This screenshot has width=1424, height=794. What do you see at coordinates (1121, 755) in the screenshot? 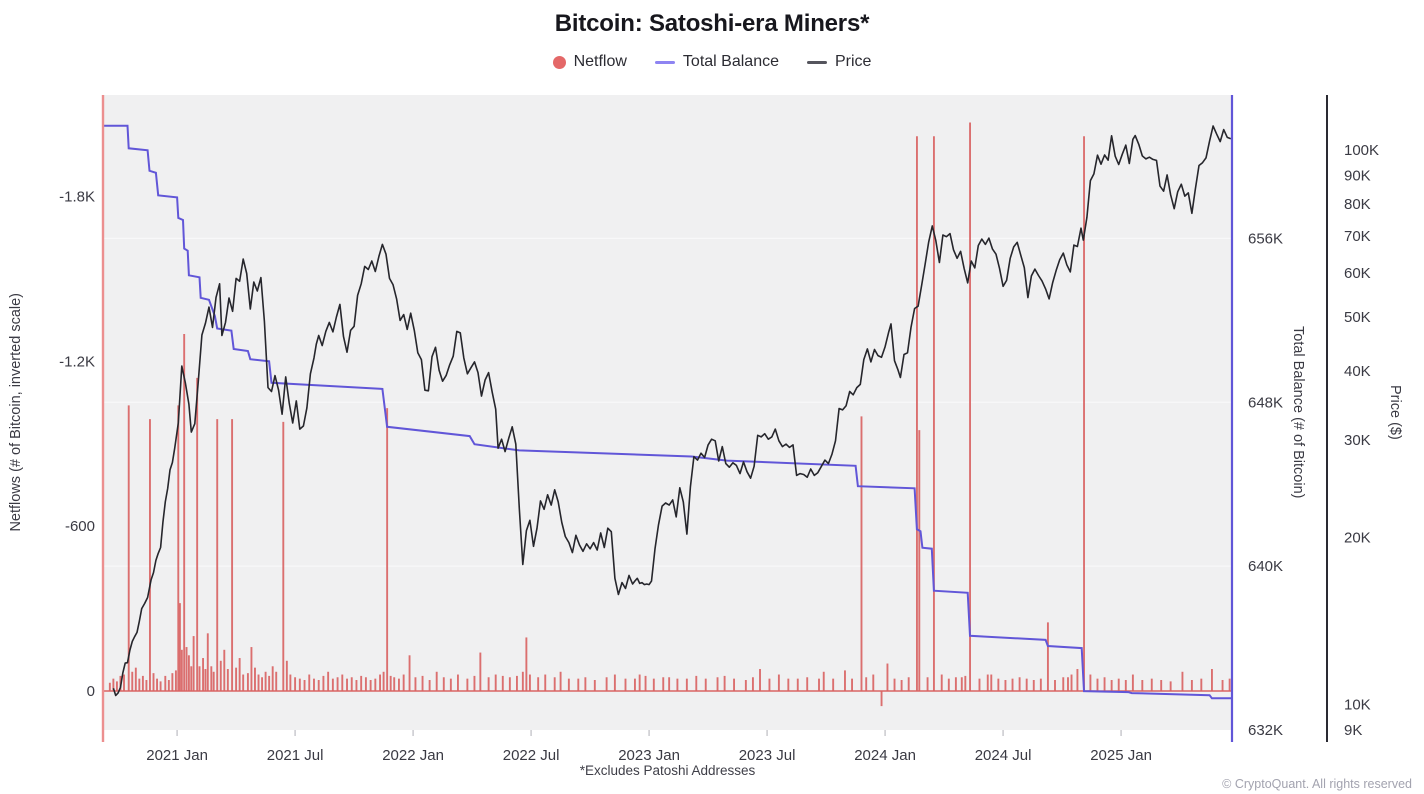
I see `tick-label: 2025 Jan` at bounding box center [1121, 755].